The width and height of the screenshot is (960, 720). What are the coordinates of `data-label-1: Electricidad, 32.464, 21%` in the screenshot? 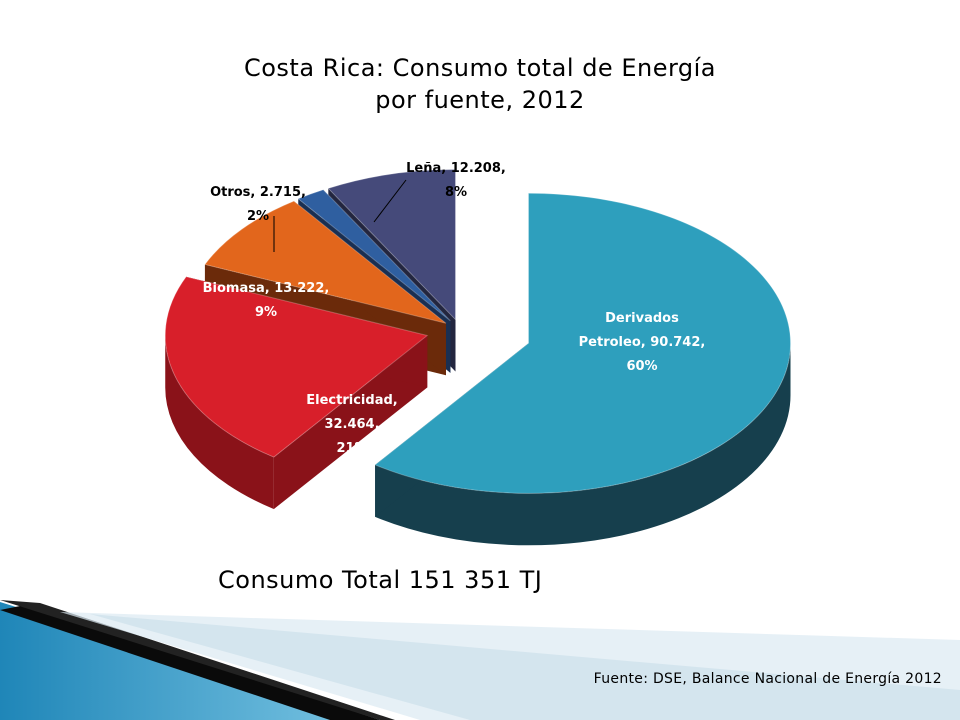 It's located at (351, 424).